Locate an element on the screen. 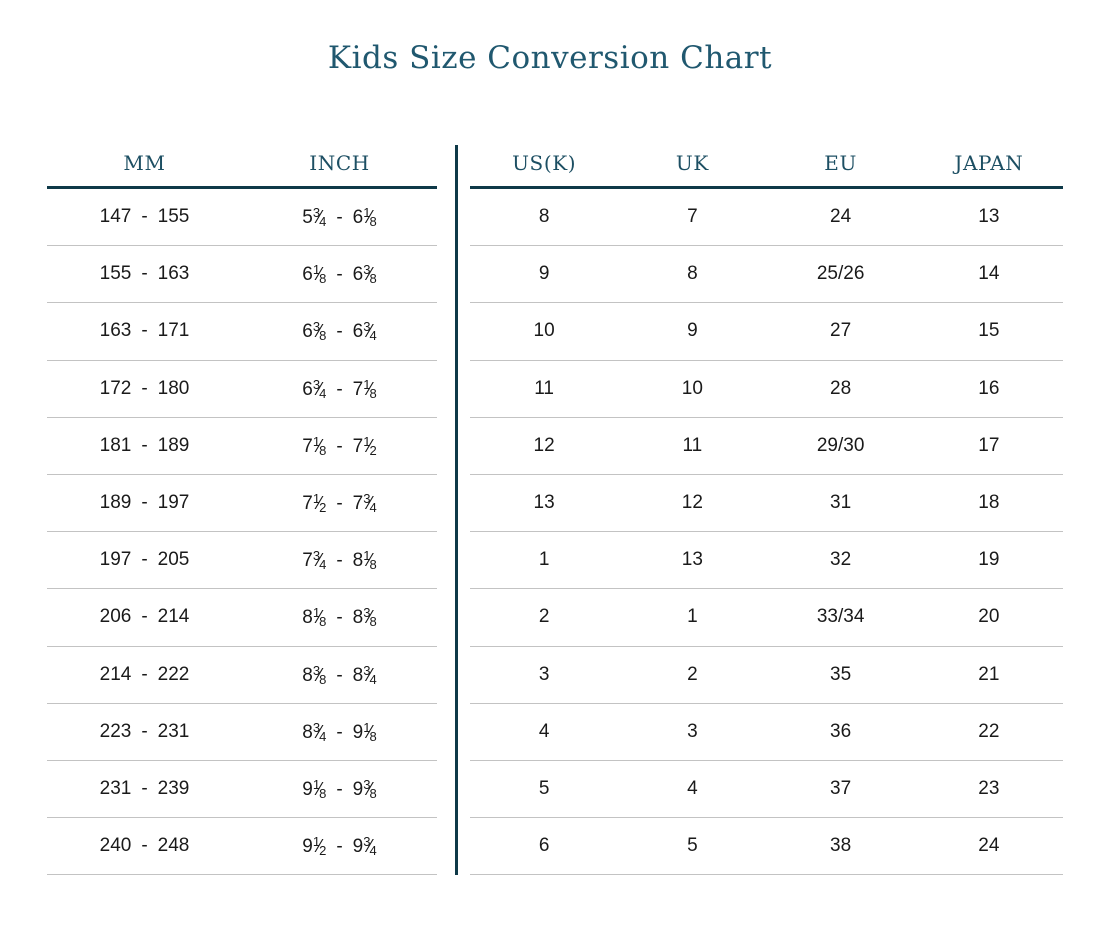 Image resolution: width=1100 pixels, height=941 pixels. vertical-divider is located at coordinates (456, 510).